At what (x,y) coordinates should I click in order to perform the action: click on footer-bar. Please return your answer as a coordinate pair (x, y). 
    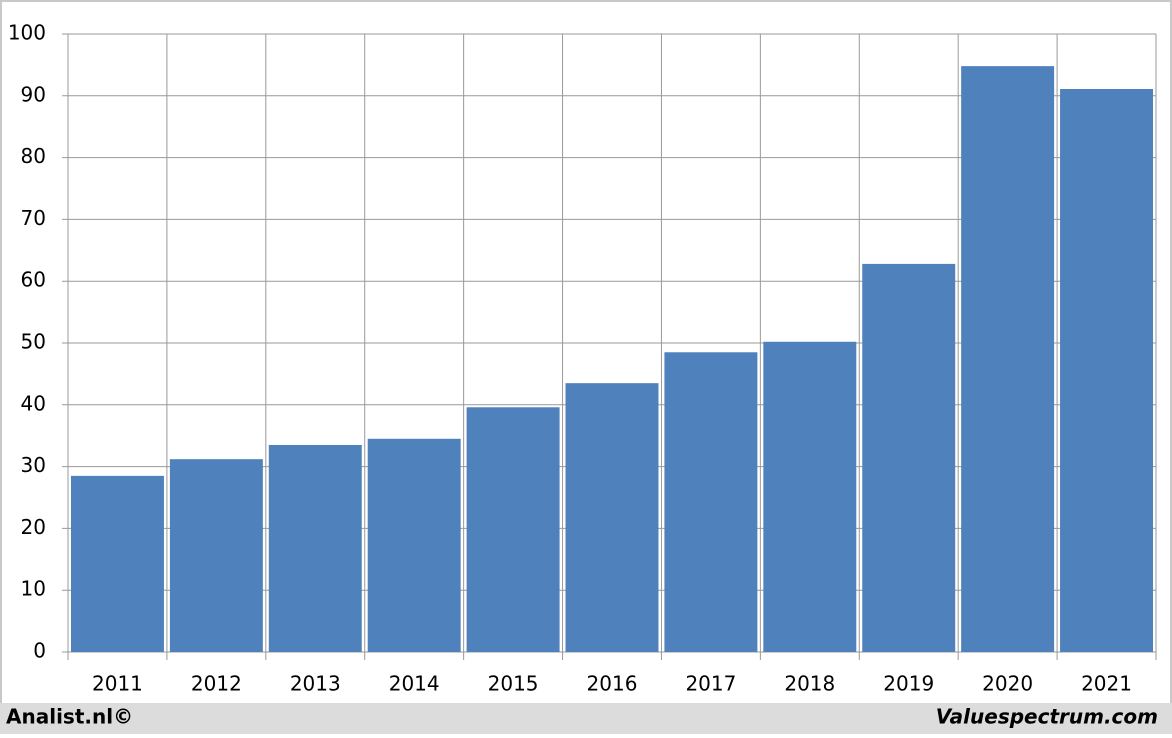
    Looking at the image, I should click on (586, 718).